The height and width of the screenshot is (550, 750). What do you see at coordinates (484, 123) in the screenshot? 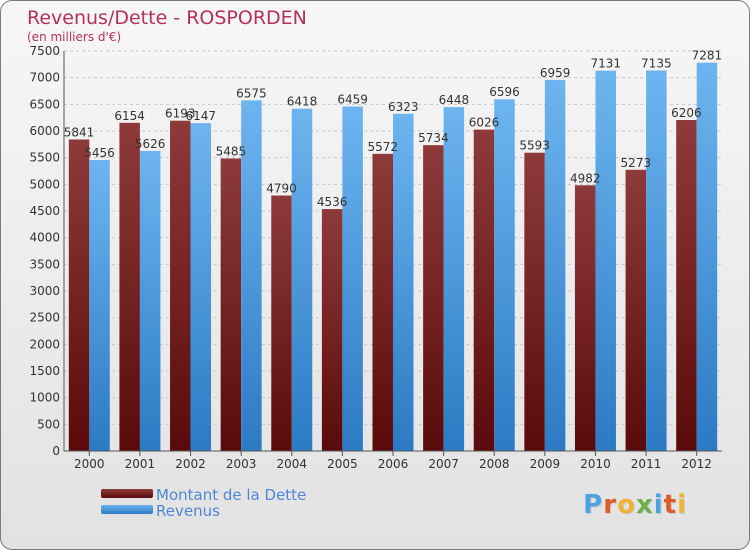
I see `data-label: 6026` at bounding box center [484, 123].